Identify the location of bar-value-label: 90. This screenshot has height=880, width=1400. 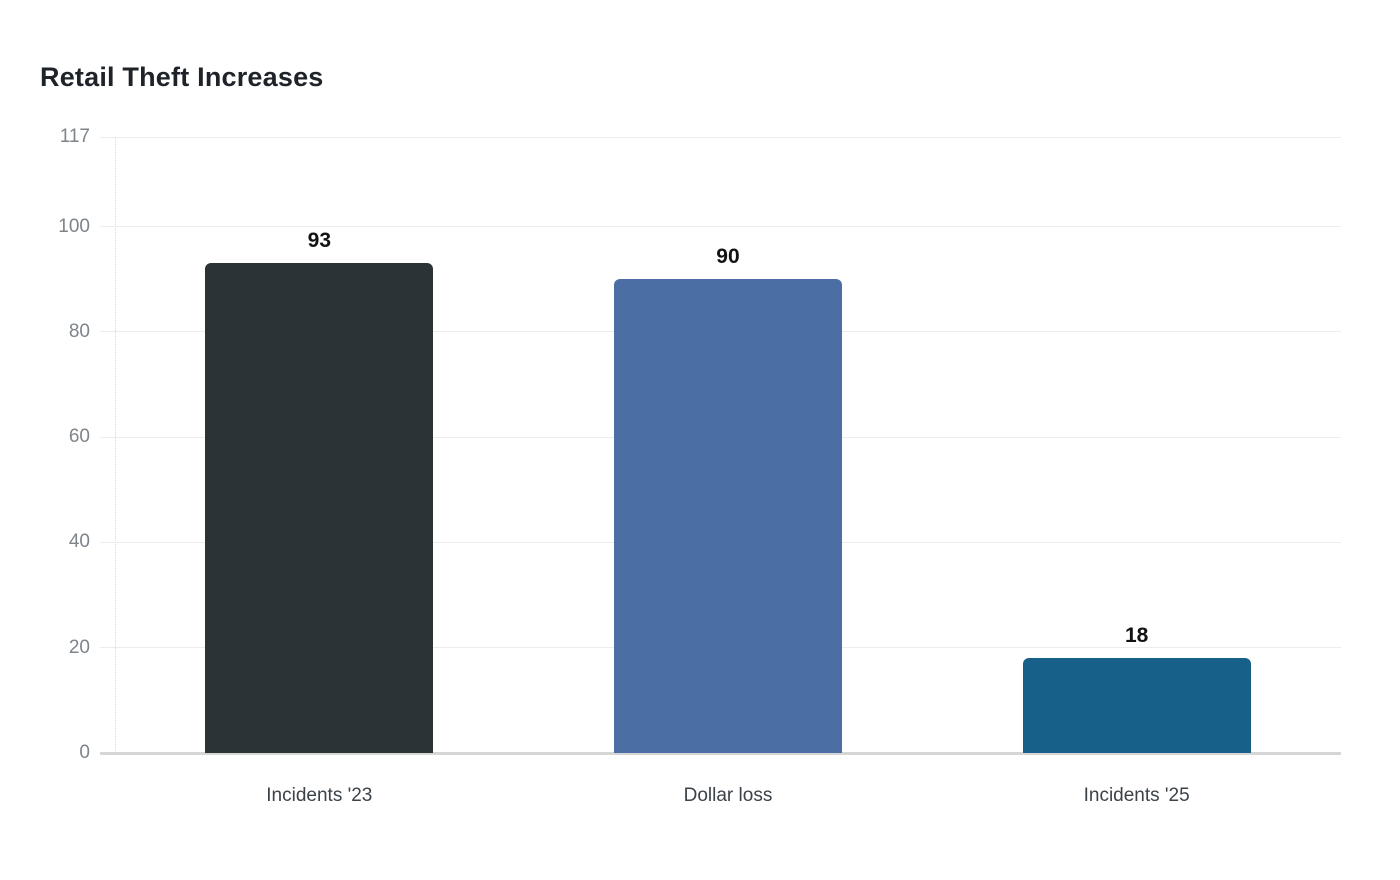
(728, 257).